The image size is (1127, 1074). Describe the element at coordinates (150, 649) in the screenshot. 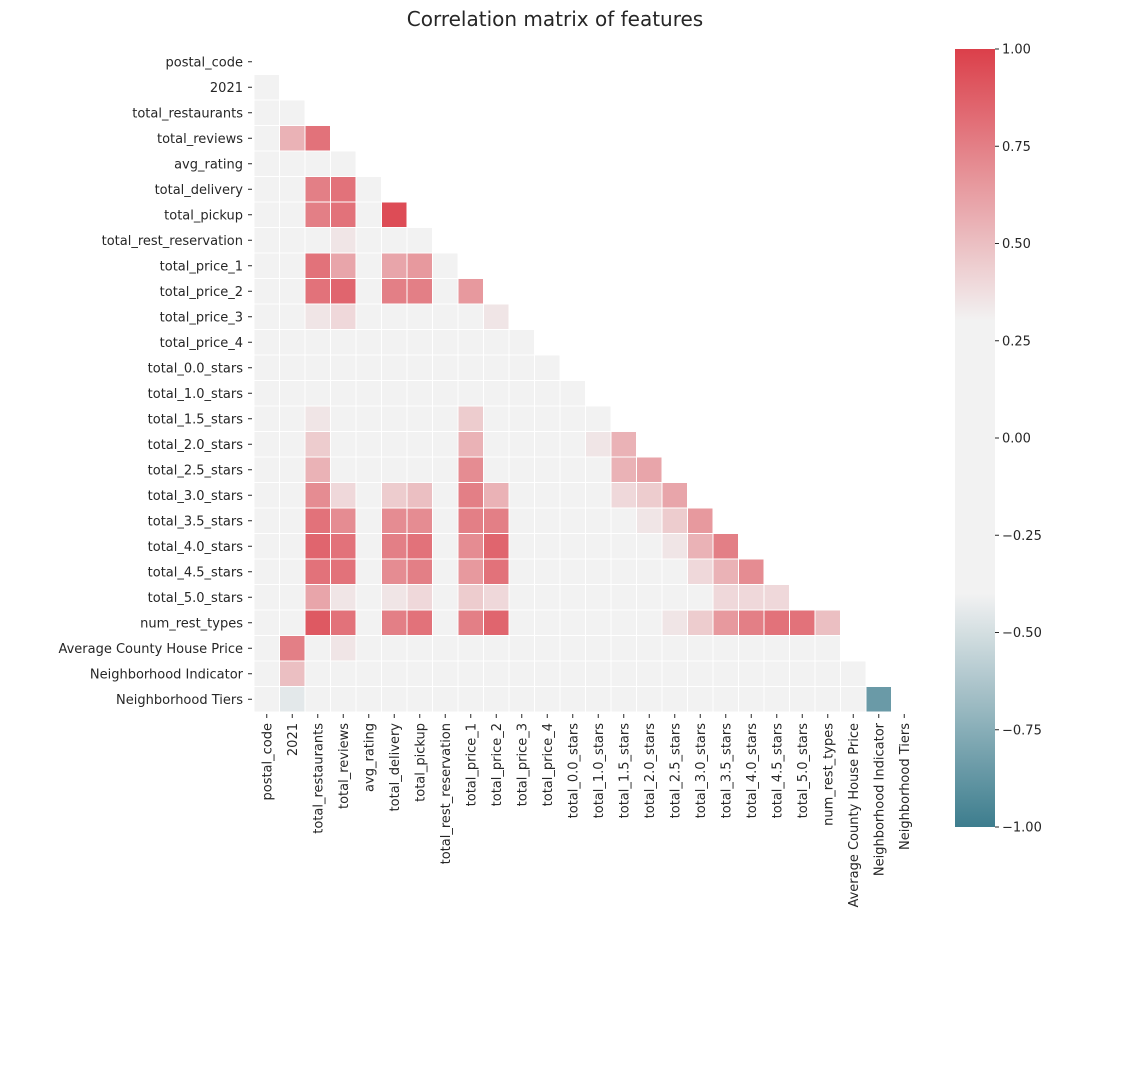

I see `y-tick-label: Average County House Price` at that location.